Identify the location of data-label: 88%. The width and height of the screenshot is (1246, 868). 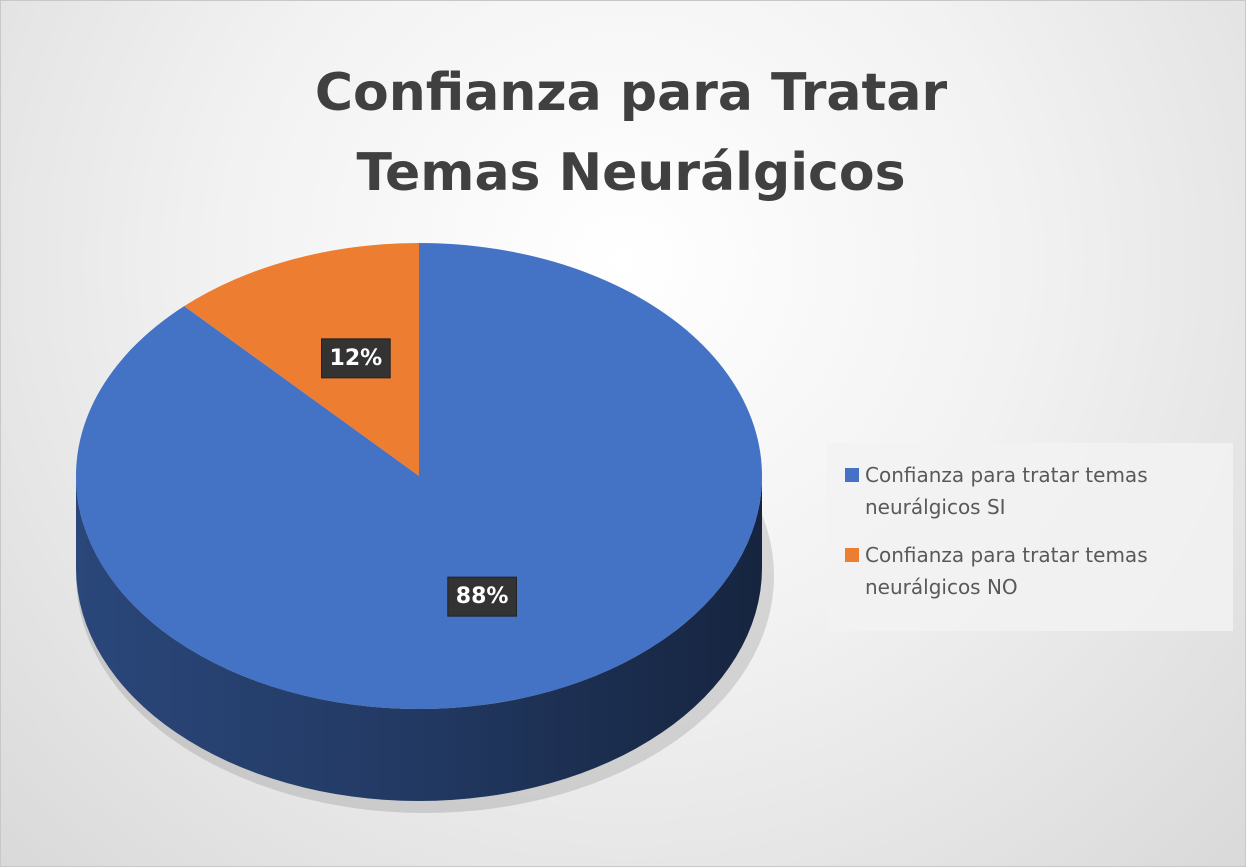
(482, 596).